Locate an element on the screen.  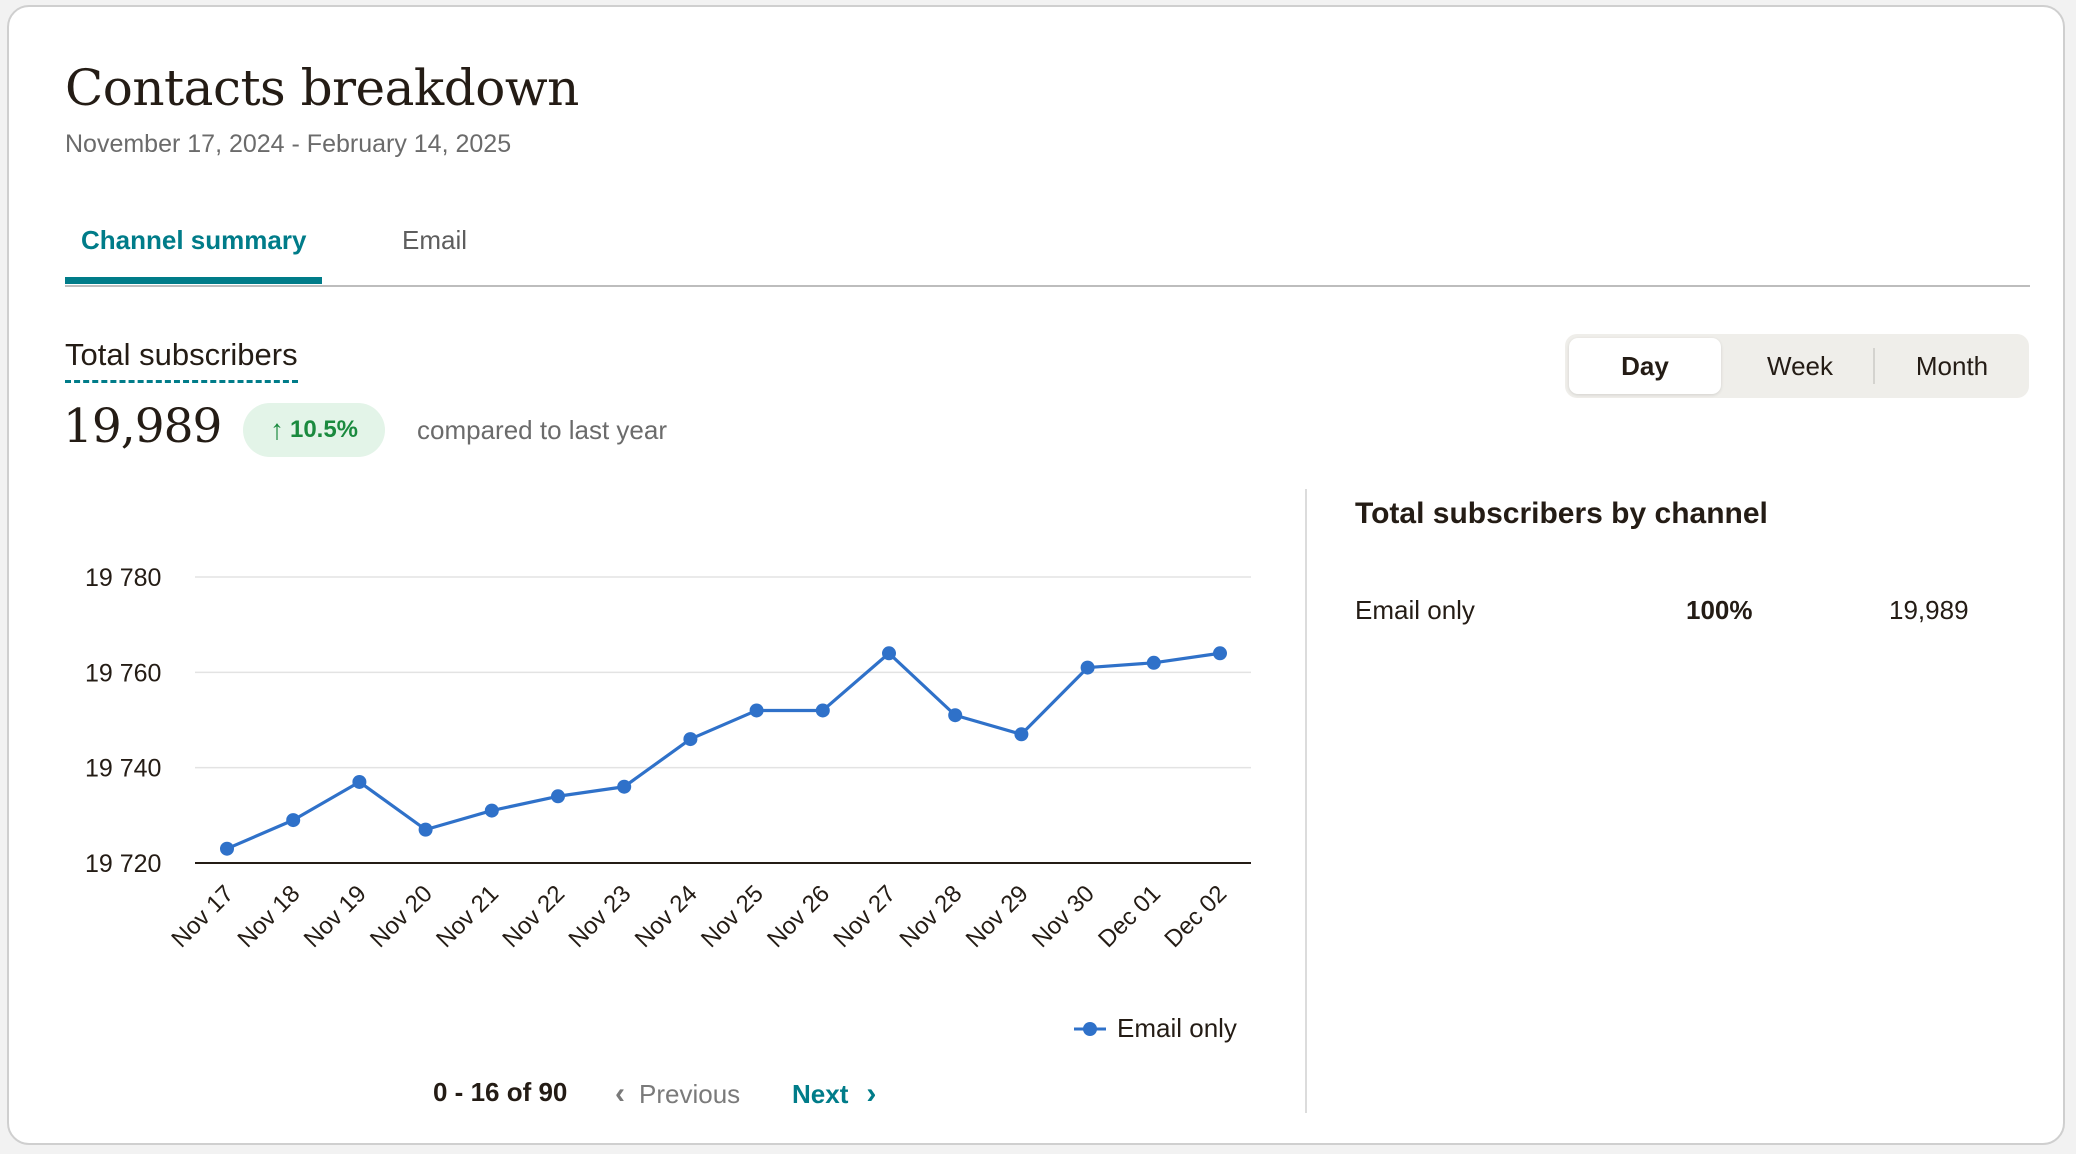
channel-row-value: 19,989 is located at coordinates (1929, 610).